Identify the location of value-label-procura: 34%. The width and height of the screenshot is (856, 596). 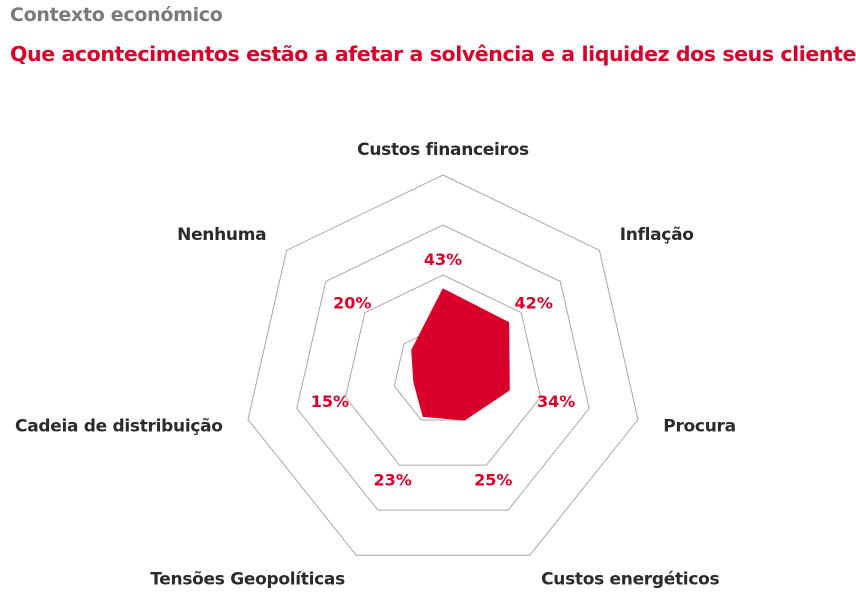
(556, 401).